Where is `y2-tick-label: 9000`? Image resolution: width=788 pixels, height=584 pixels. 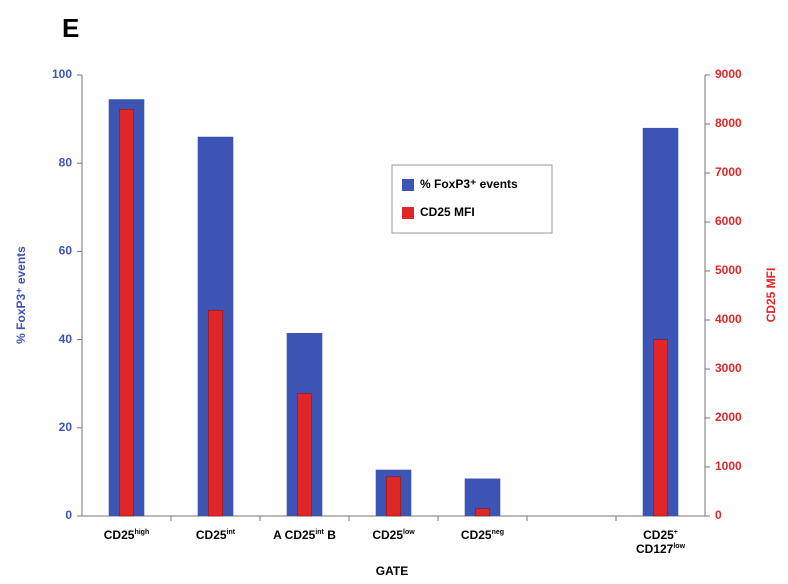 y2-tick-label: 9000 is located at coordinates (728, 74).